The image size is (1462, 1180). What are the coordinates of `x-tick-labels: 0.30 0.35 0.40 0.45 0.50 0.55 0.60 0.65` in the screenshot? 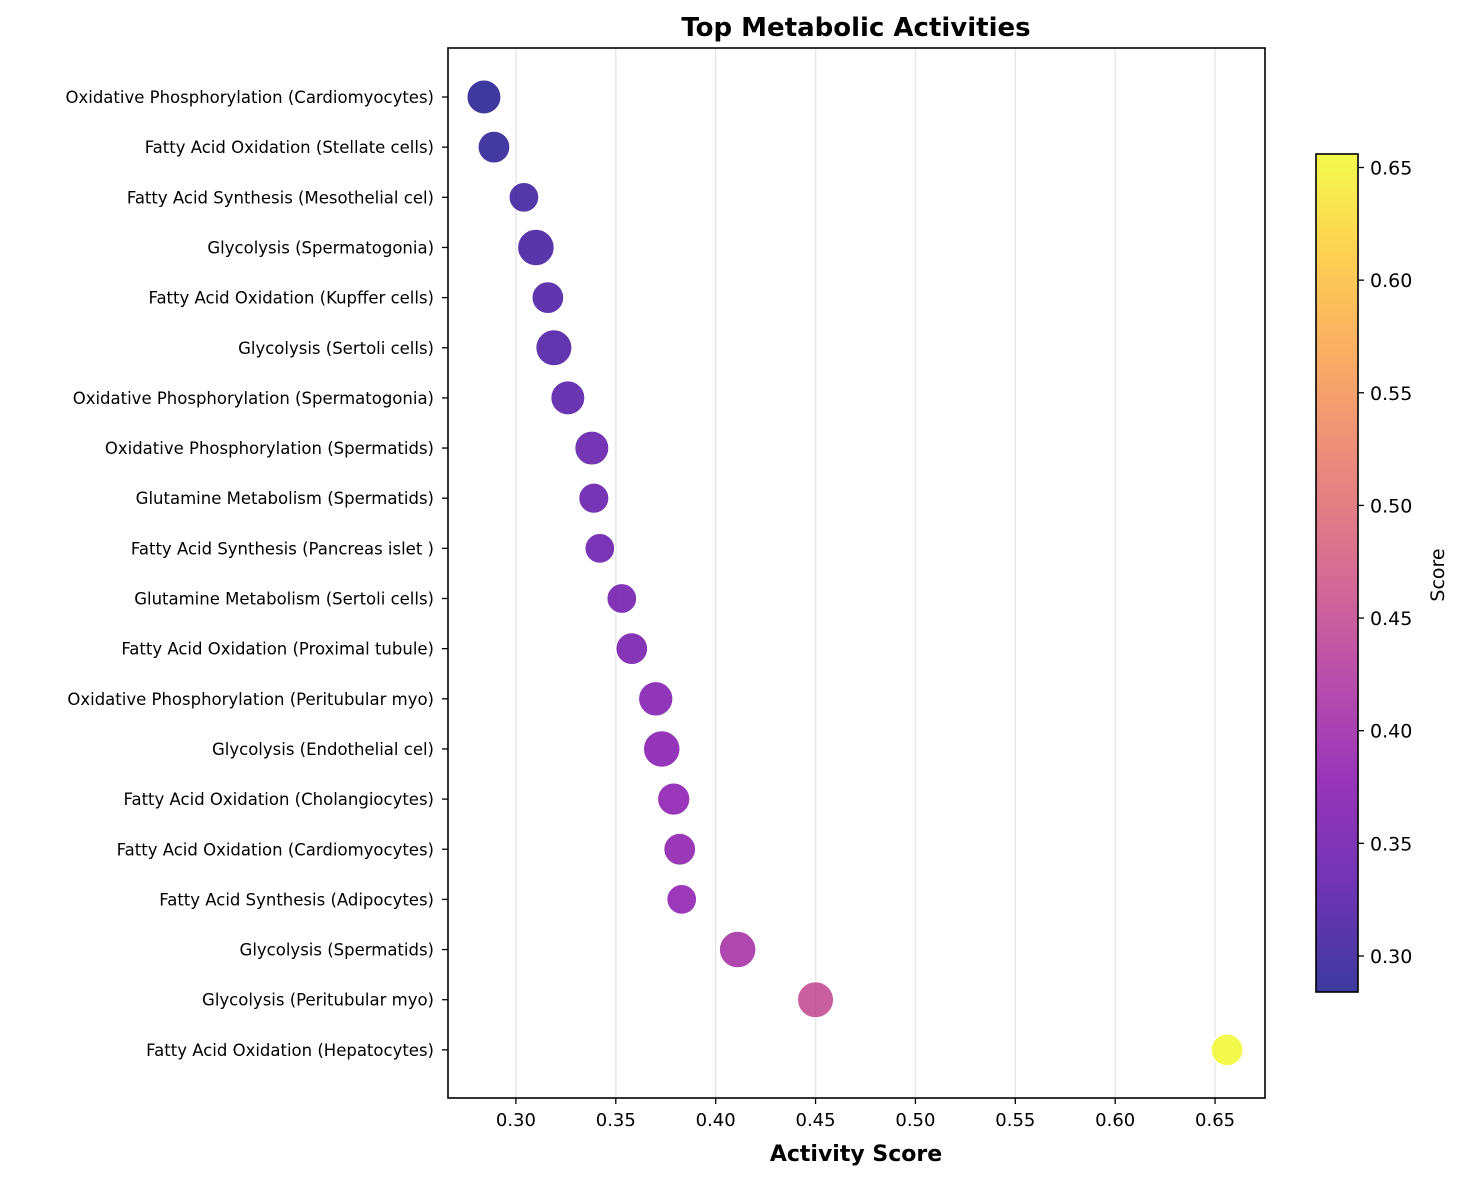 It's located at (865, 1114).